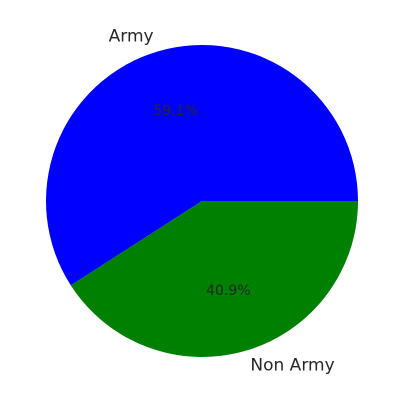 Image resolution: width=404 pixels, height=404 pixels. Describe the element at coordinates (131, 36) in the screenshot. I see `slice-label-army: Army` at that location.